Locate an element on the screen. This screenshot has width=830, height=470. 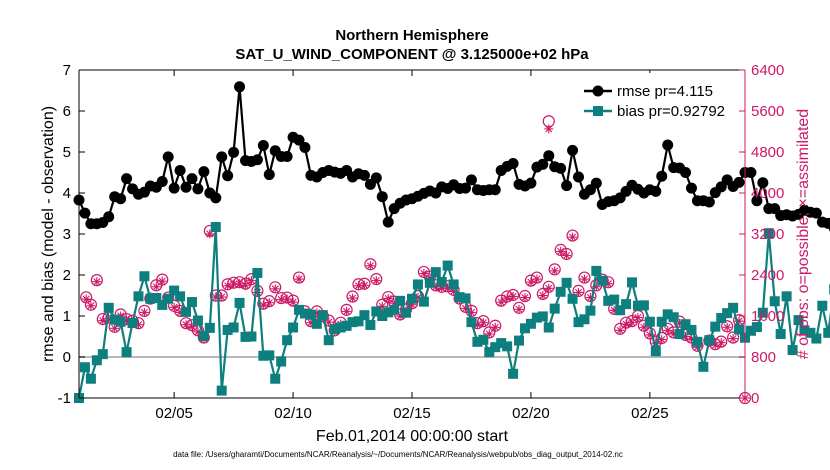
y-axis-label-right: # of obs: o=possible; ×=assimilated is located at coordinates (803, 234).